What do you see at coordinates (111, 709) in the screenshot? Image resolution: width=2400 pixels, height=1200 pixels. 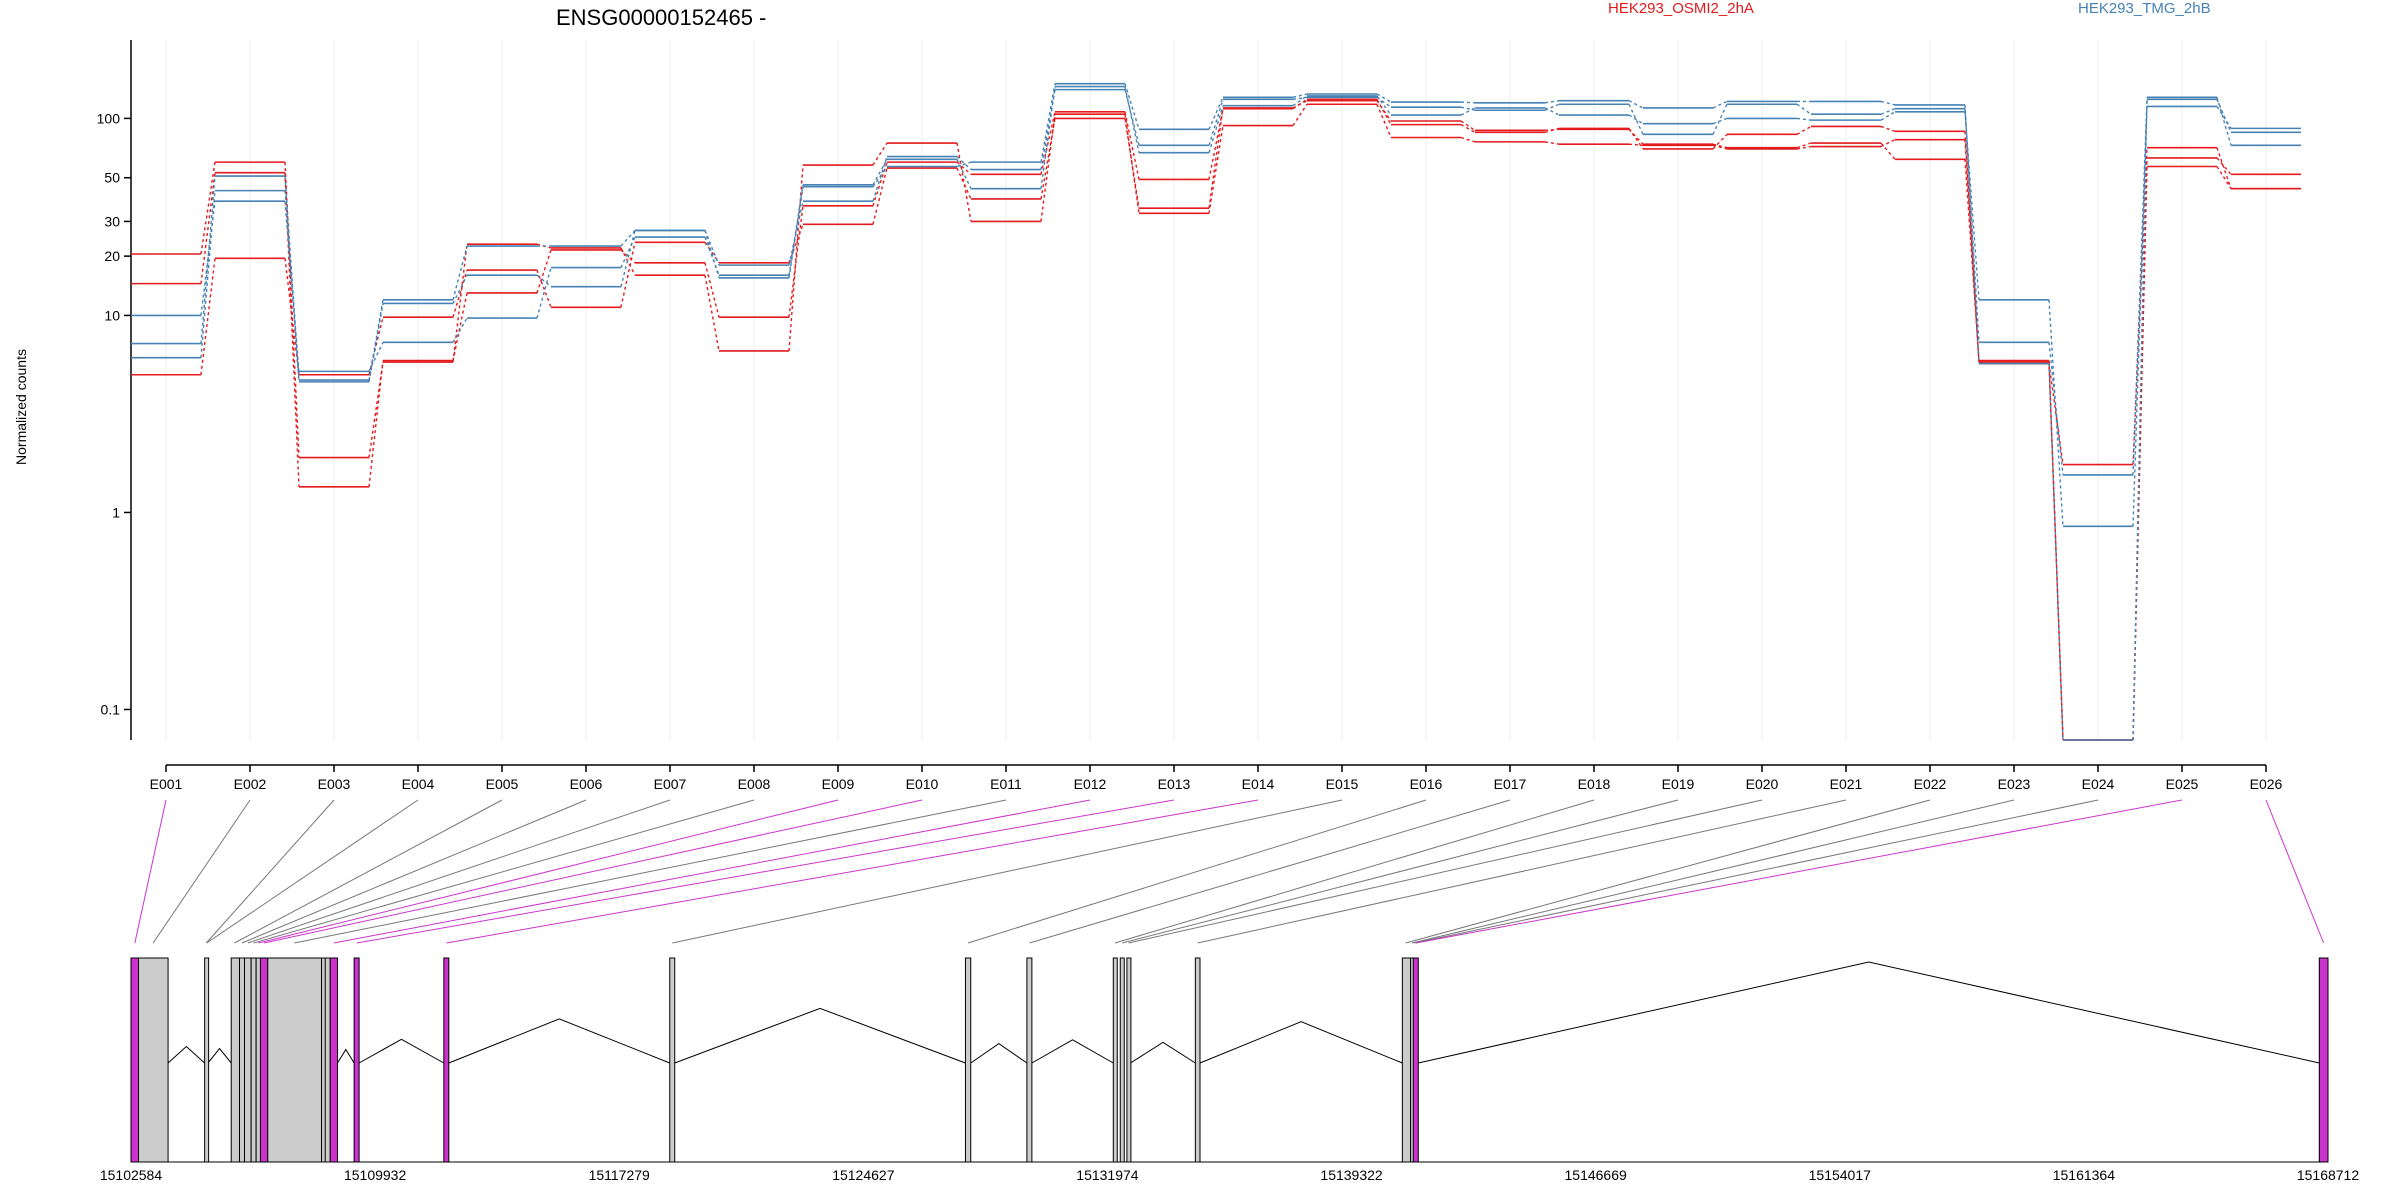 I see `y-tick-label: 0.1` at bounding box center [111, 709].